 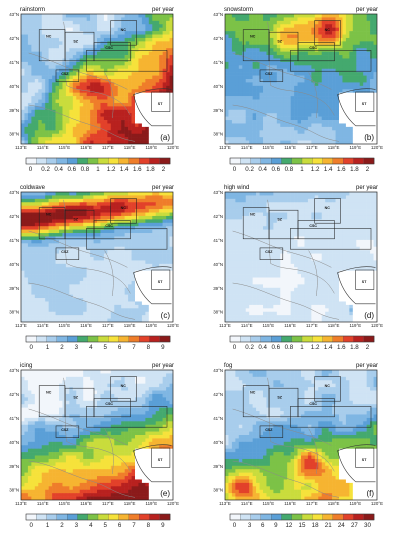 I want to click on lat-tick-label: 38°N, so click(x=14, y=312).